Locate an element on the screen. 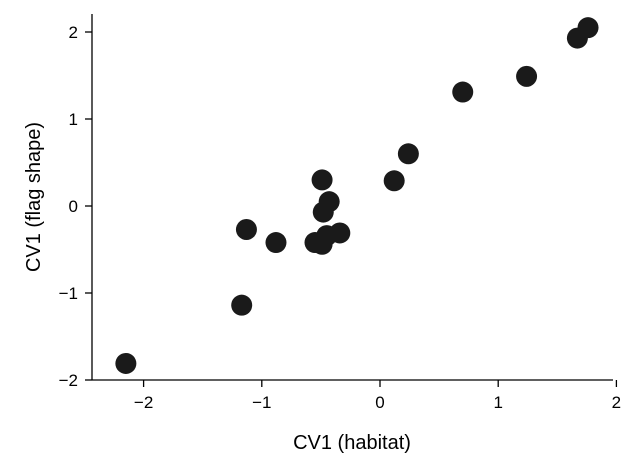 The image size is (622, 459). x-tick-label: 1 is located at coordinates (497, 402).